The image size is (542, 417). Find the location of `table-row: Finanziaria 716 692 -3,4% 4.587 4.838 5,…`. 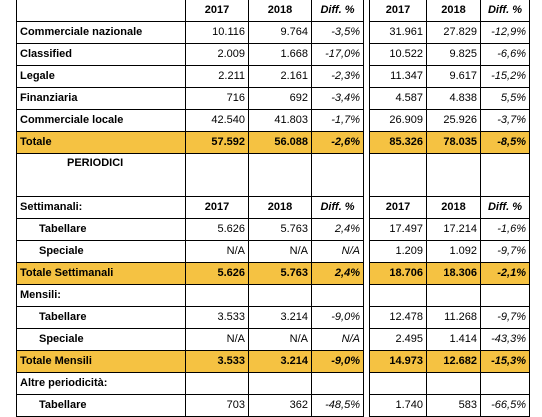

table-row: Finanziaria 716 692 -3,4% 4.587 4.838 5,… is located at coordinates (273, 98).